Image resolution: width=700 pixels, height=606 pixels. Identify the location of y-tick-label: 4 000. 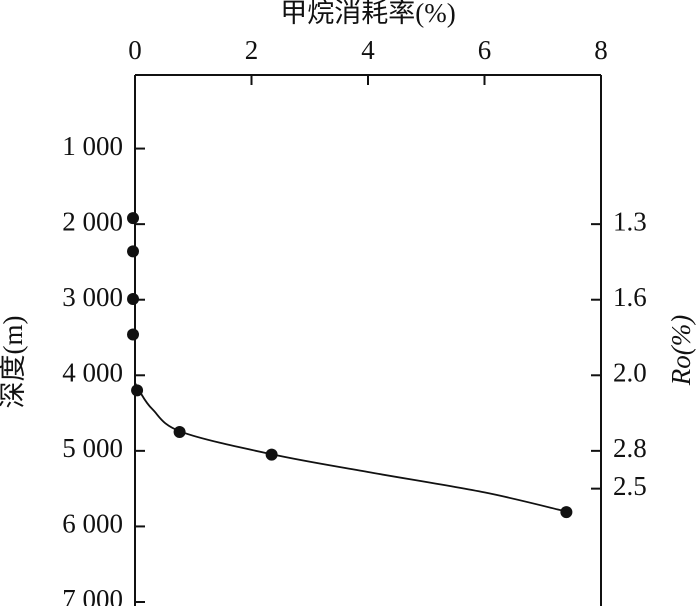
(92, 372).